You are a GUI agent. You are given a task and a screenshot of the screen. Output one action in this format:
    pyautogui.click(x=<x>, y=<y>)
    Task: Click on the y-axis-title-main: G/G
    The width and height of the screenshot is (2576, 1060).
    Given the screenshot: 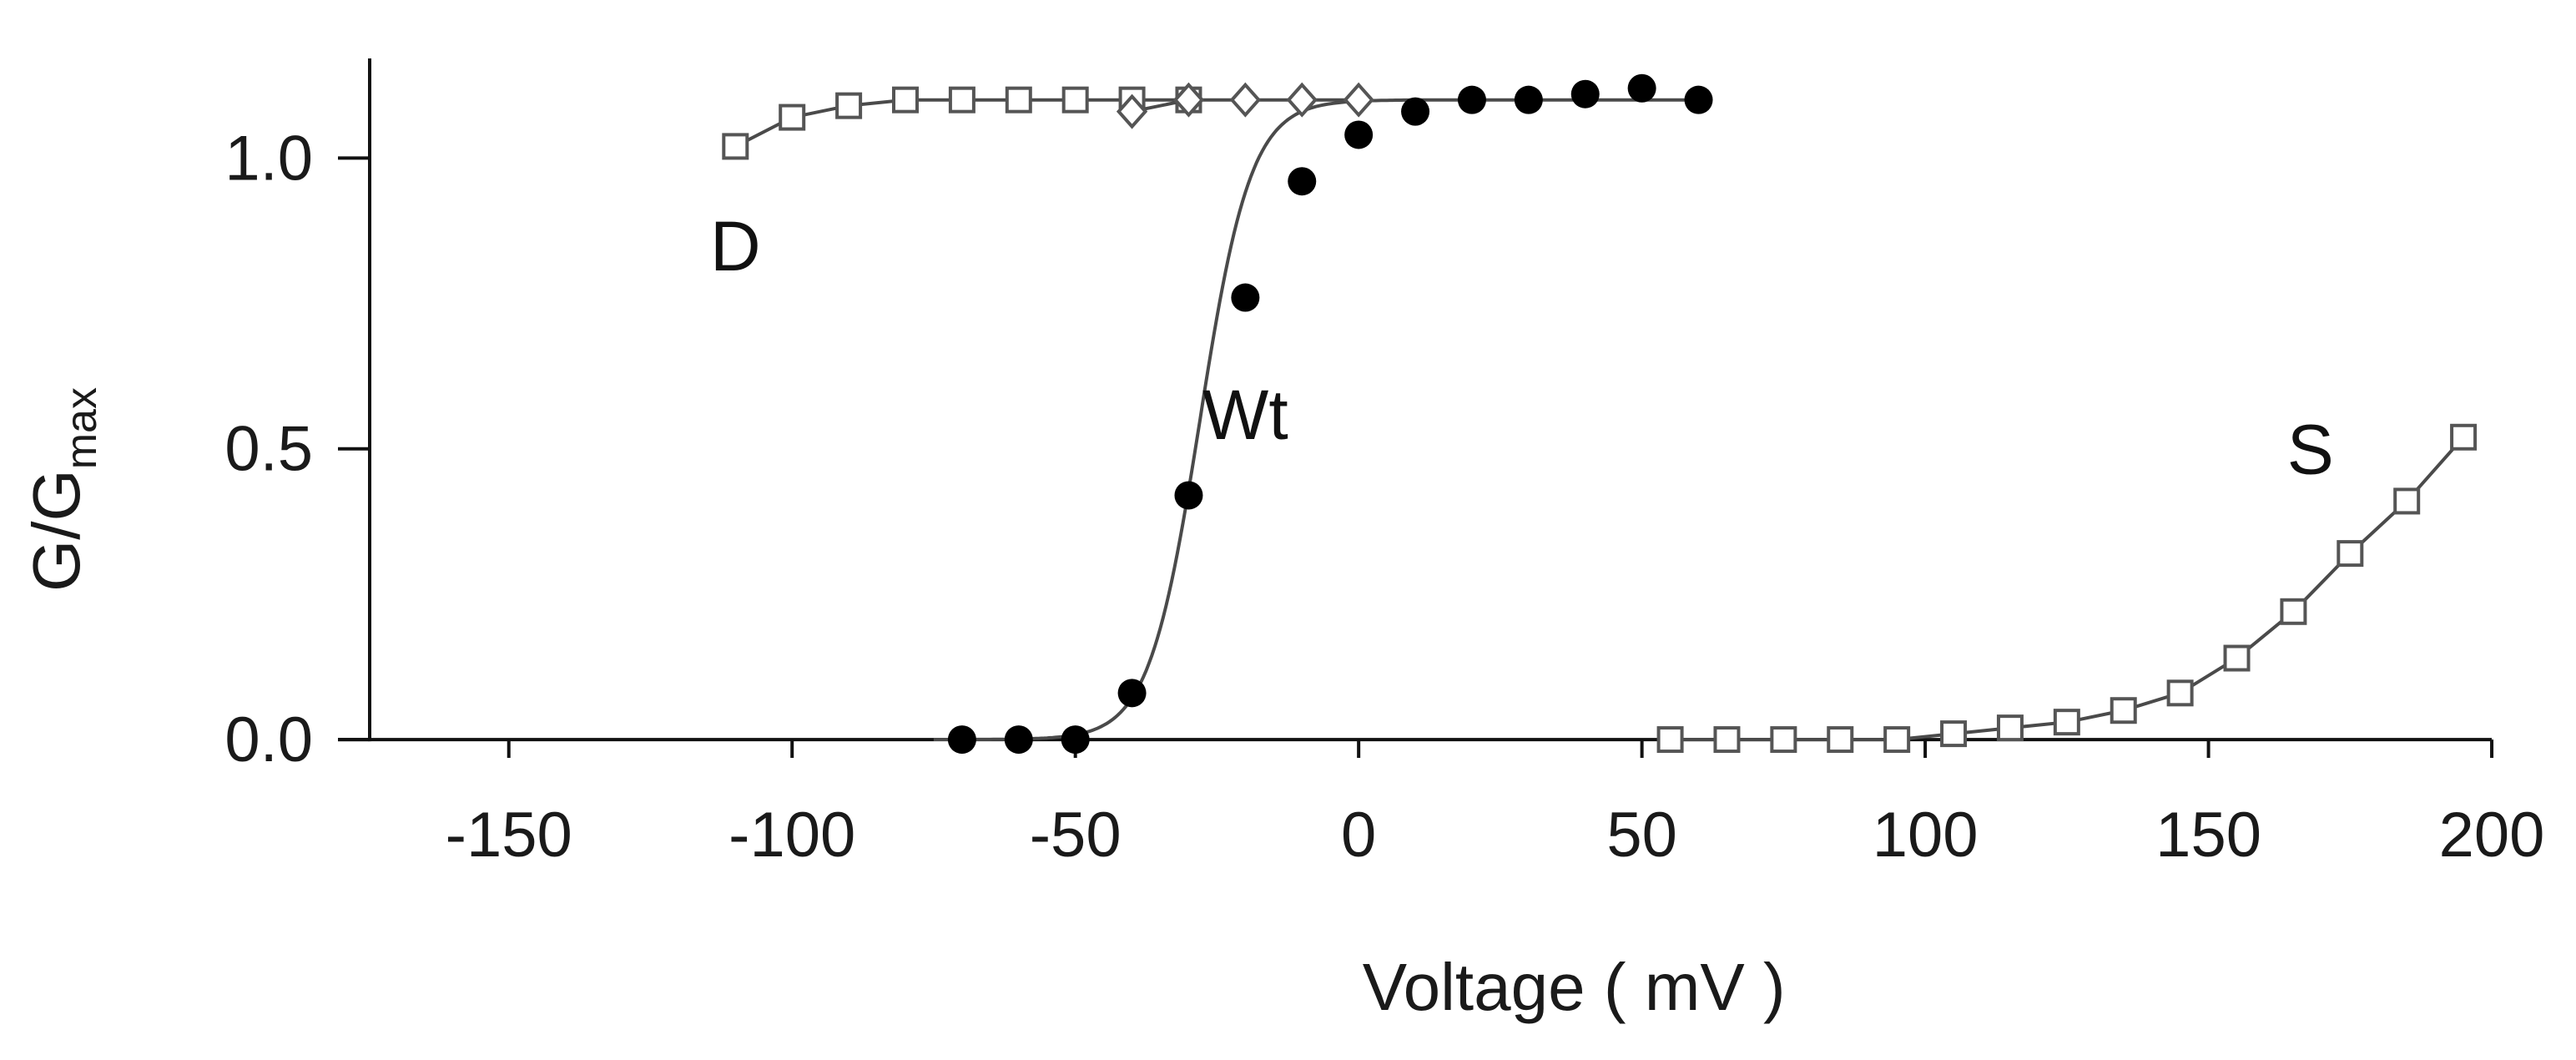 What is the action you would take?
    pyautogui.click(x=56, y=530)
    